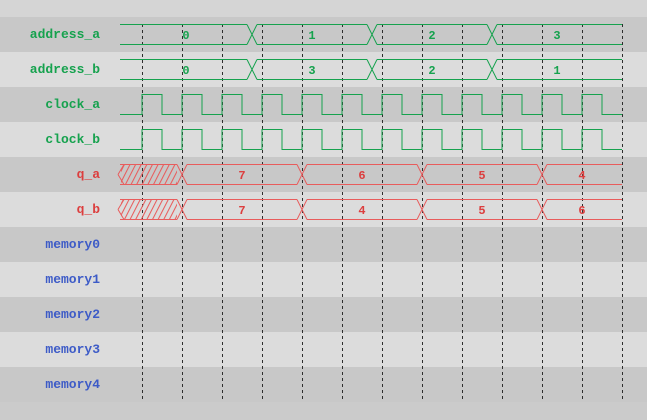 The image size is (647, 420). I want to click on row-address_a, so click(323, 34).